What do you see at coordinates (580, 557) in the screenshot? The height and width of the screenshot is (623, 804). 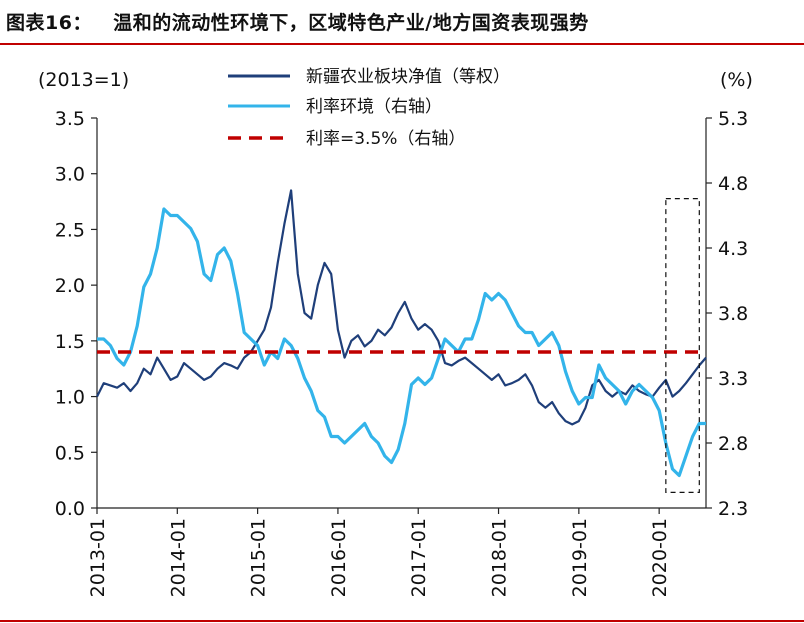 I see `x-tick-label: 2019-01` at bounding box center [580, 557].